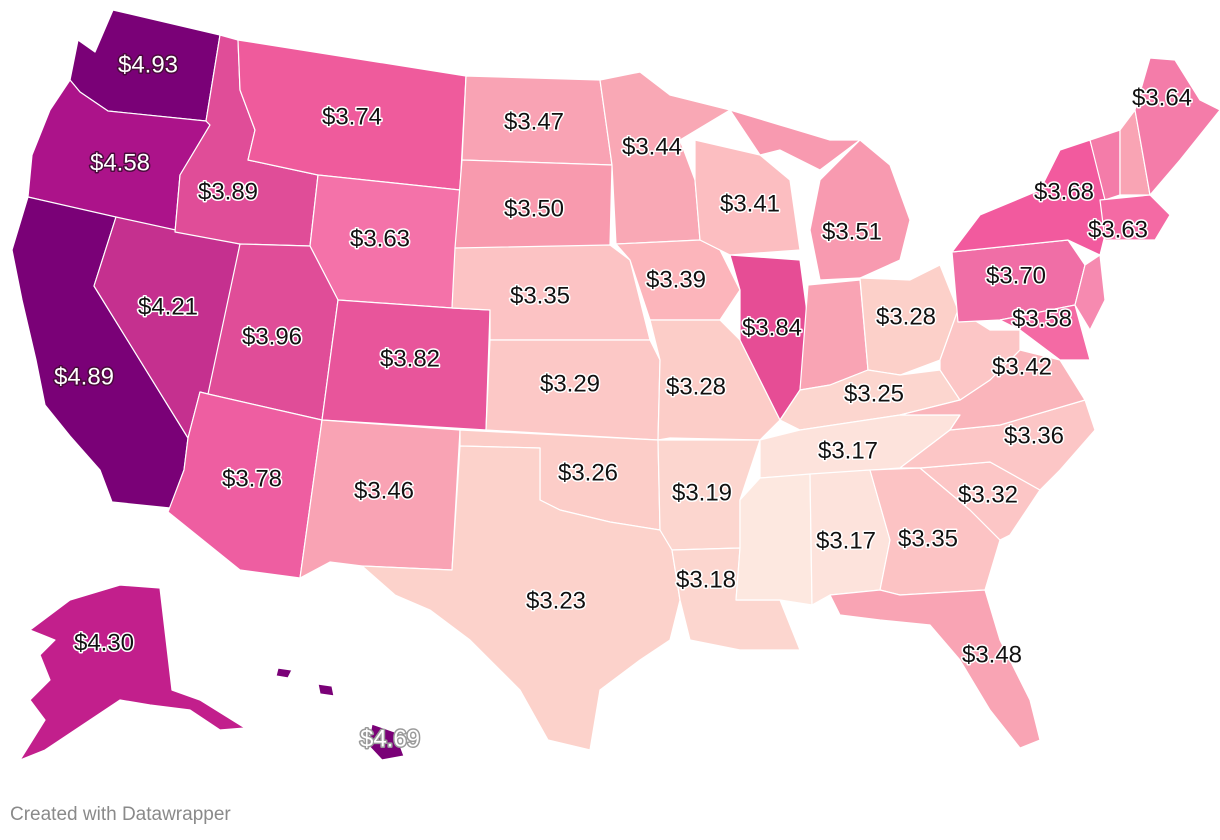  I want to click on price-label-MI: $3.51, so click(852, 231).